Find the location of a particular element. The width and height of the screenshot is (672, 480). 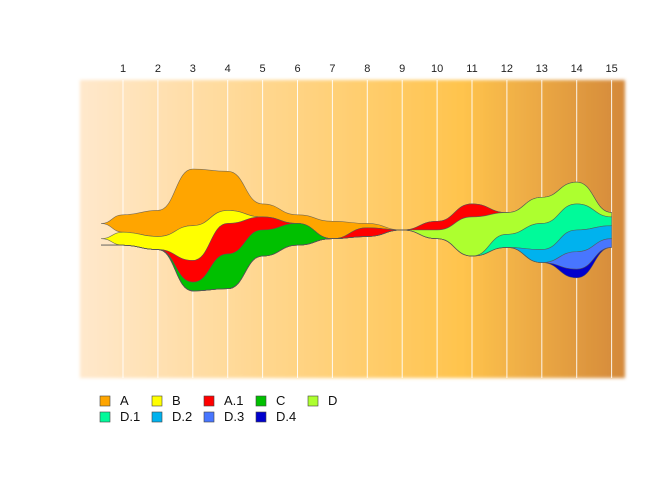

x-tick-label: 3 is located at coordinates (193, 69).